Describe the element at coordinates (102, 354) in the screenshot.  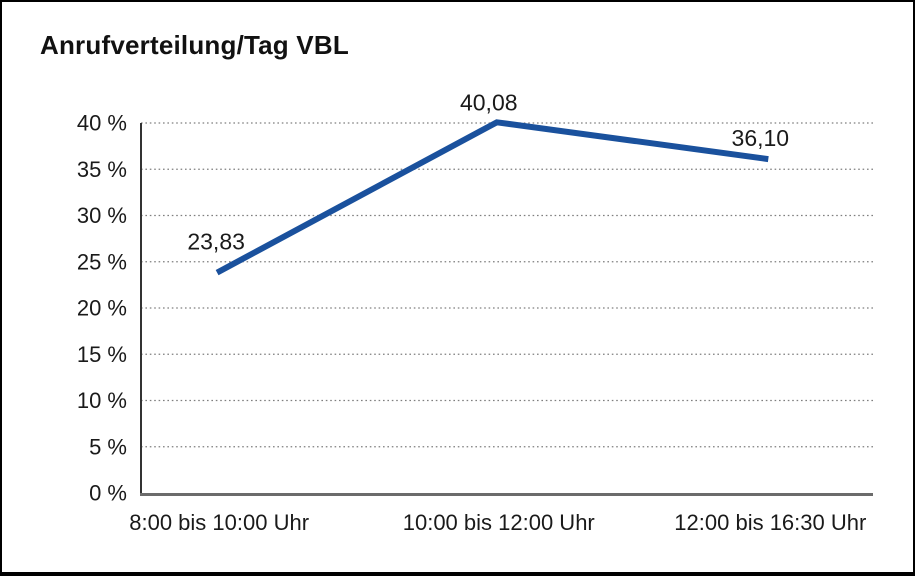
I see `y-axis-tick-label: 15 %` at that location.